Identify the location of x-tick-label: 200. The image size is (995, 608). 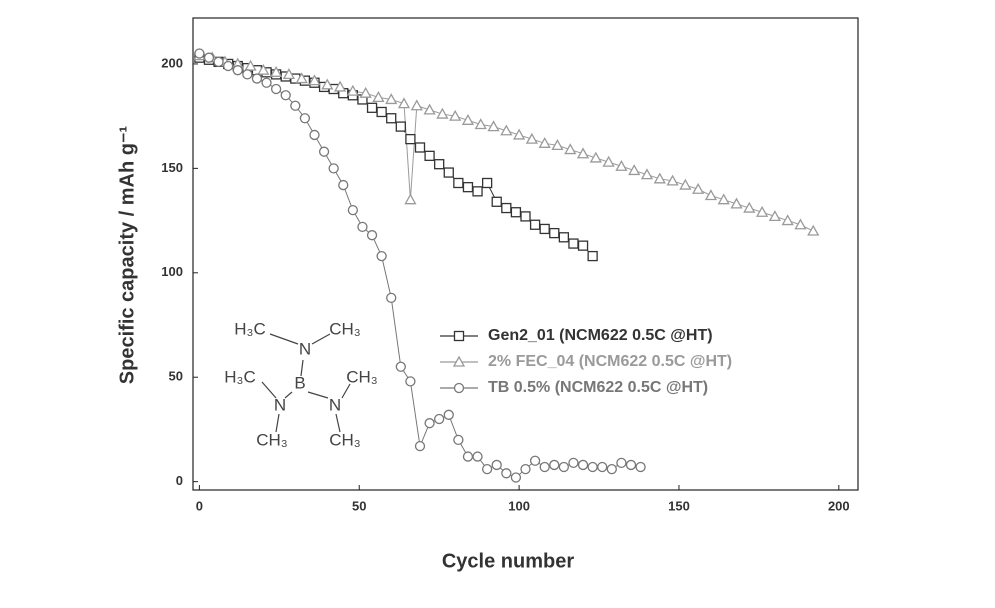
(839, 505).